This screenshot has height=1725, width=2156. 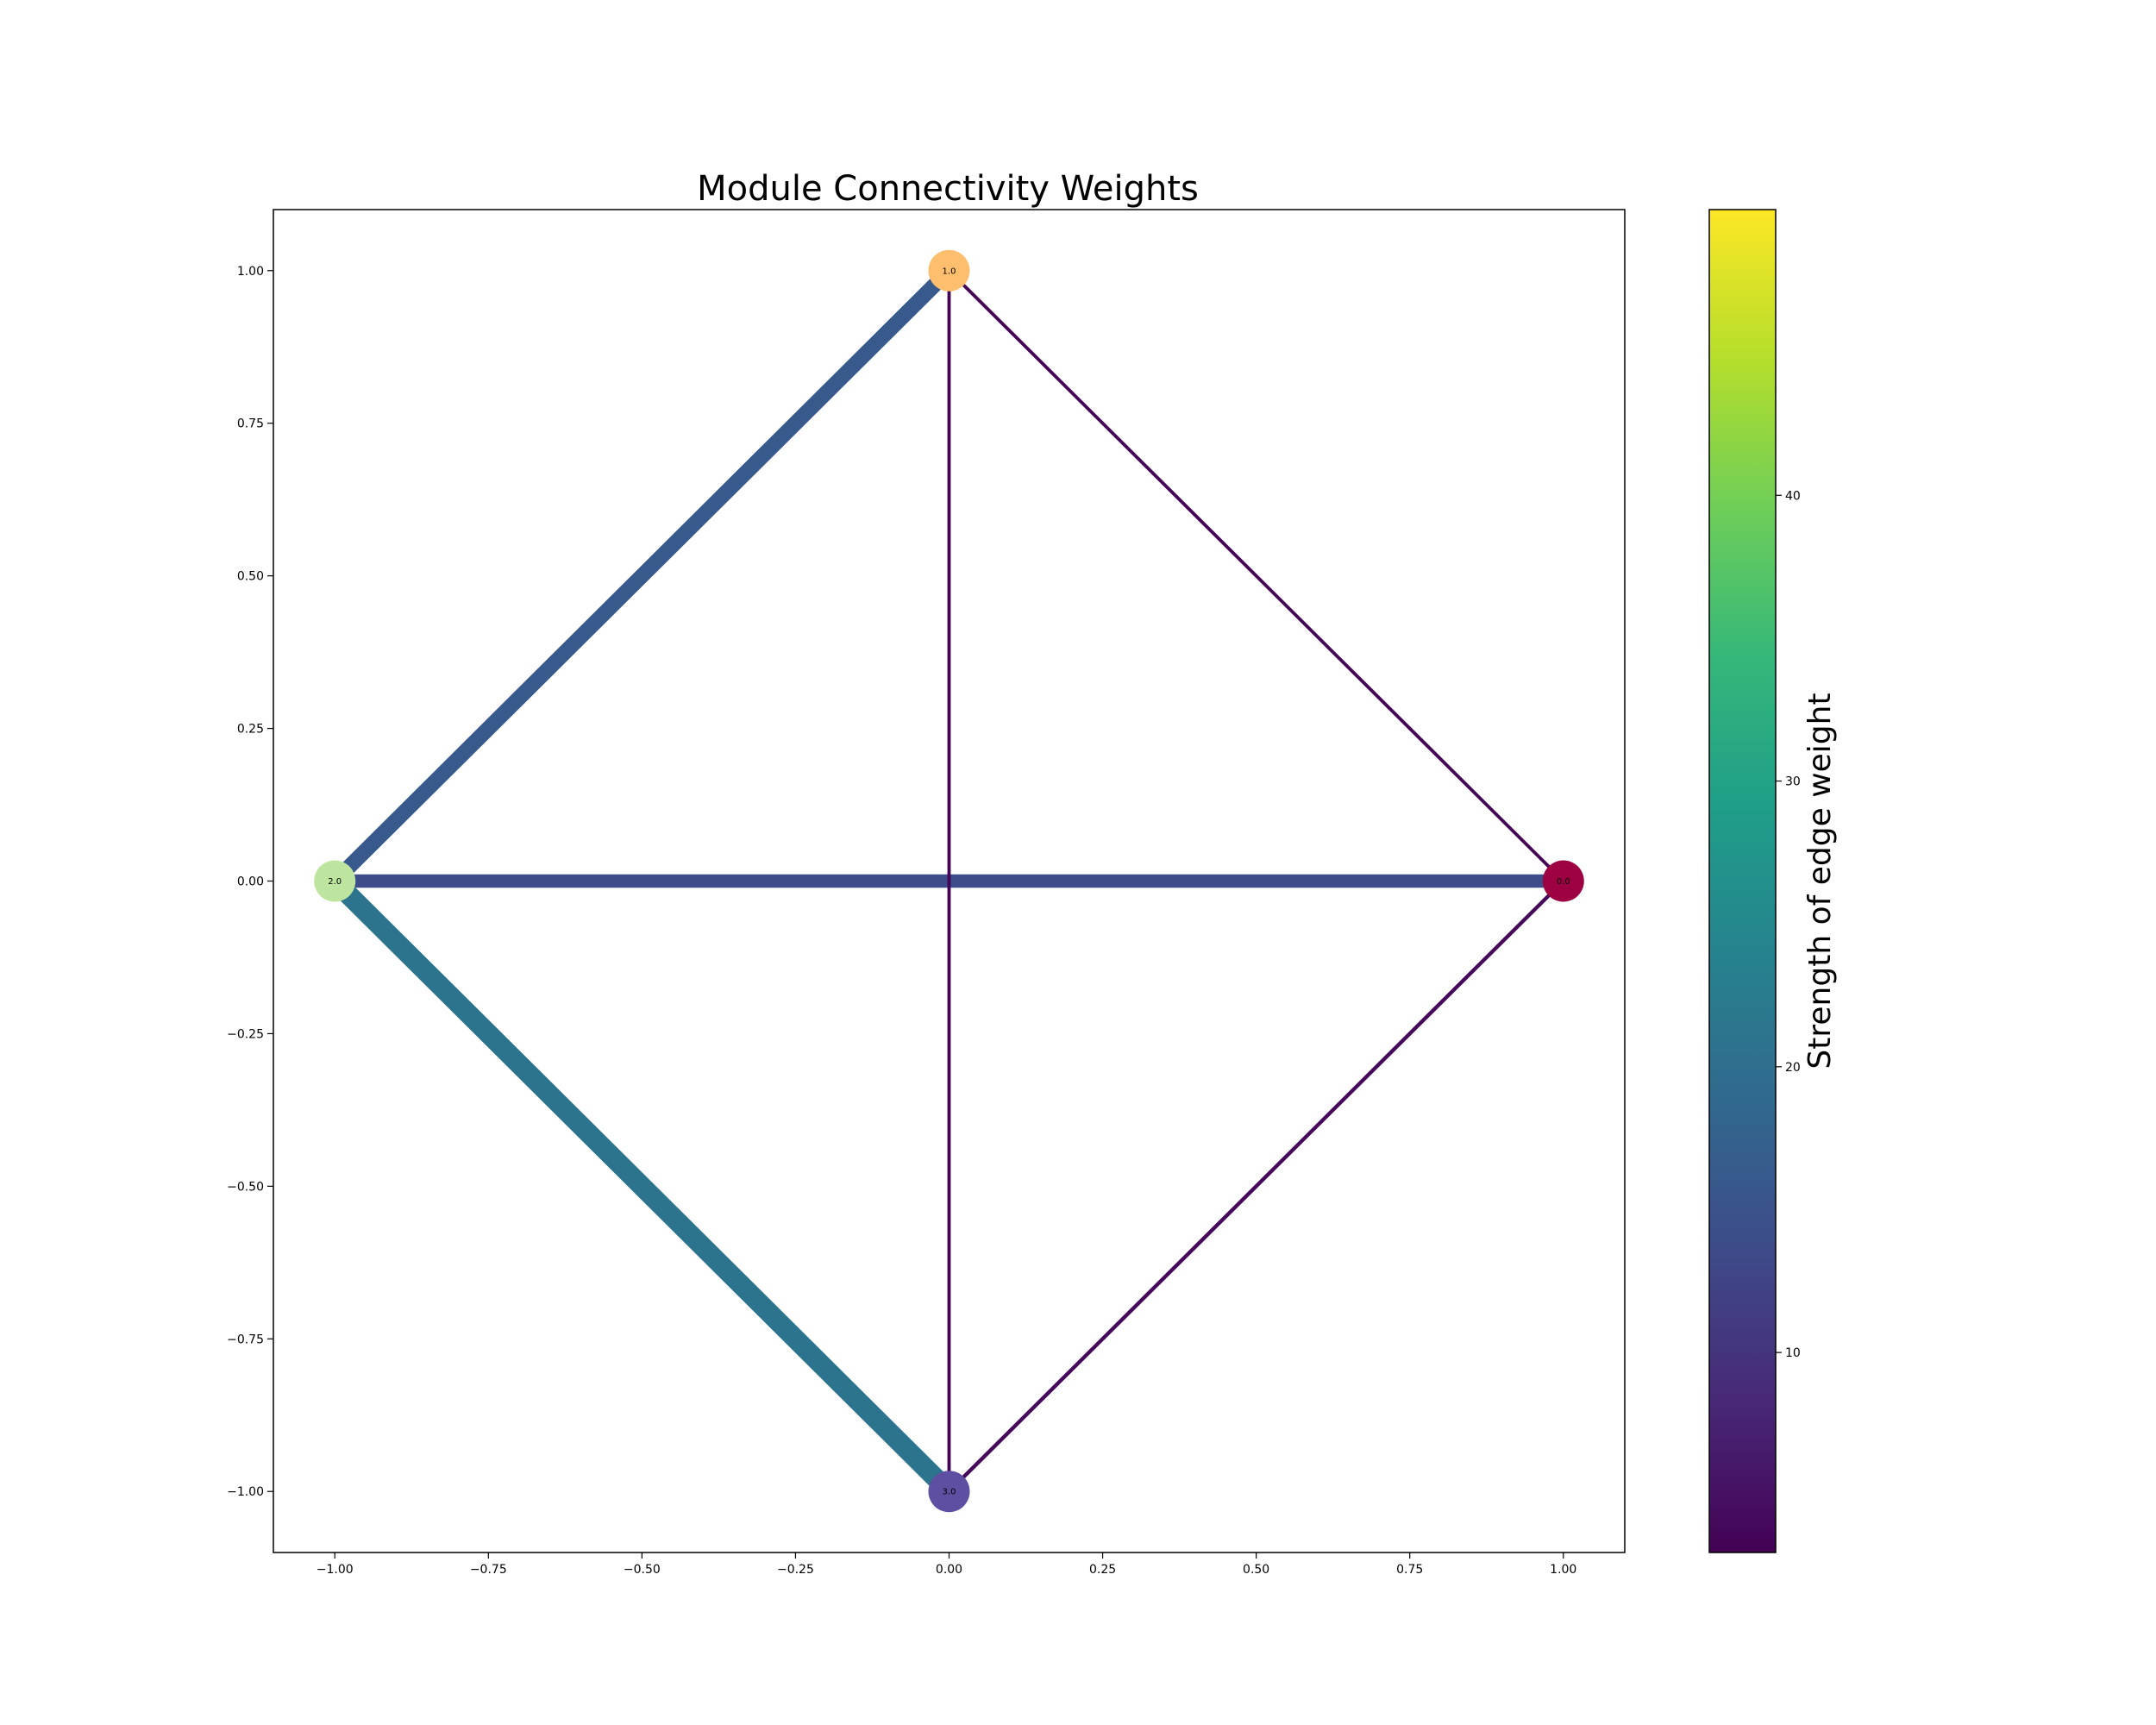 I want to click on y-tick-label: −0.75, so click(x=246, y=1340).